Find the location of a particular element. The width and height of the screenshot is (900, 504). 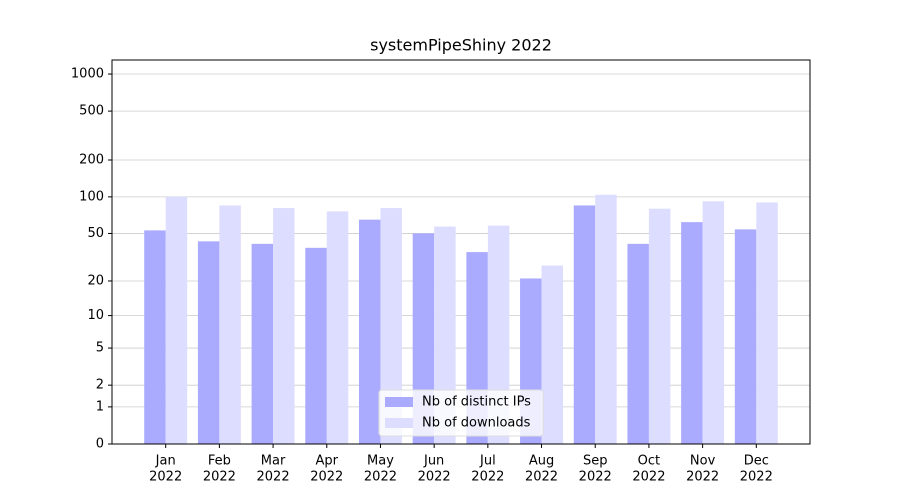

x-tick-label: Jan is located at coordinates (165, 461).